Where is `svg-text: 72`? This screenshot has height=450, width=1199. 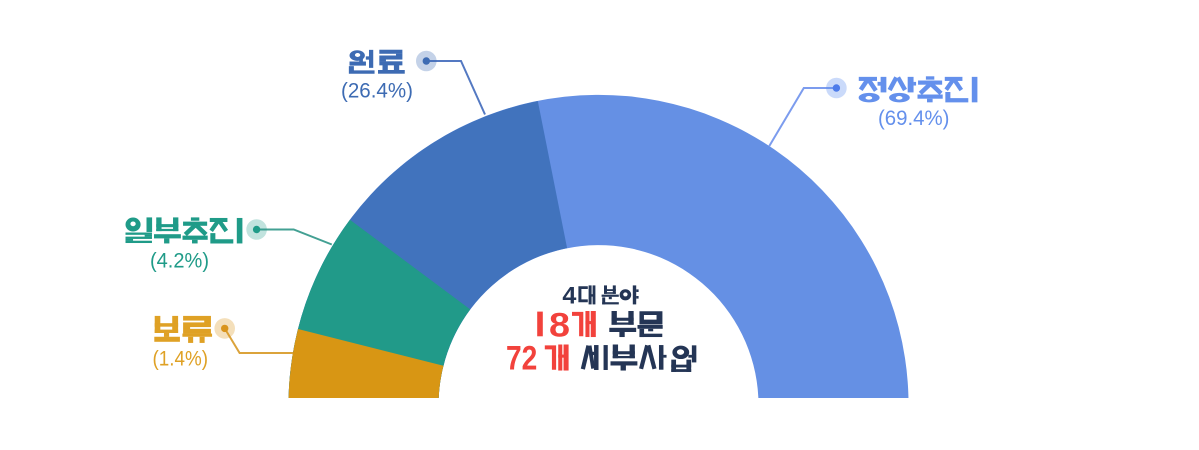 svg-text: 72 is located at coordinates (521, 358).